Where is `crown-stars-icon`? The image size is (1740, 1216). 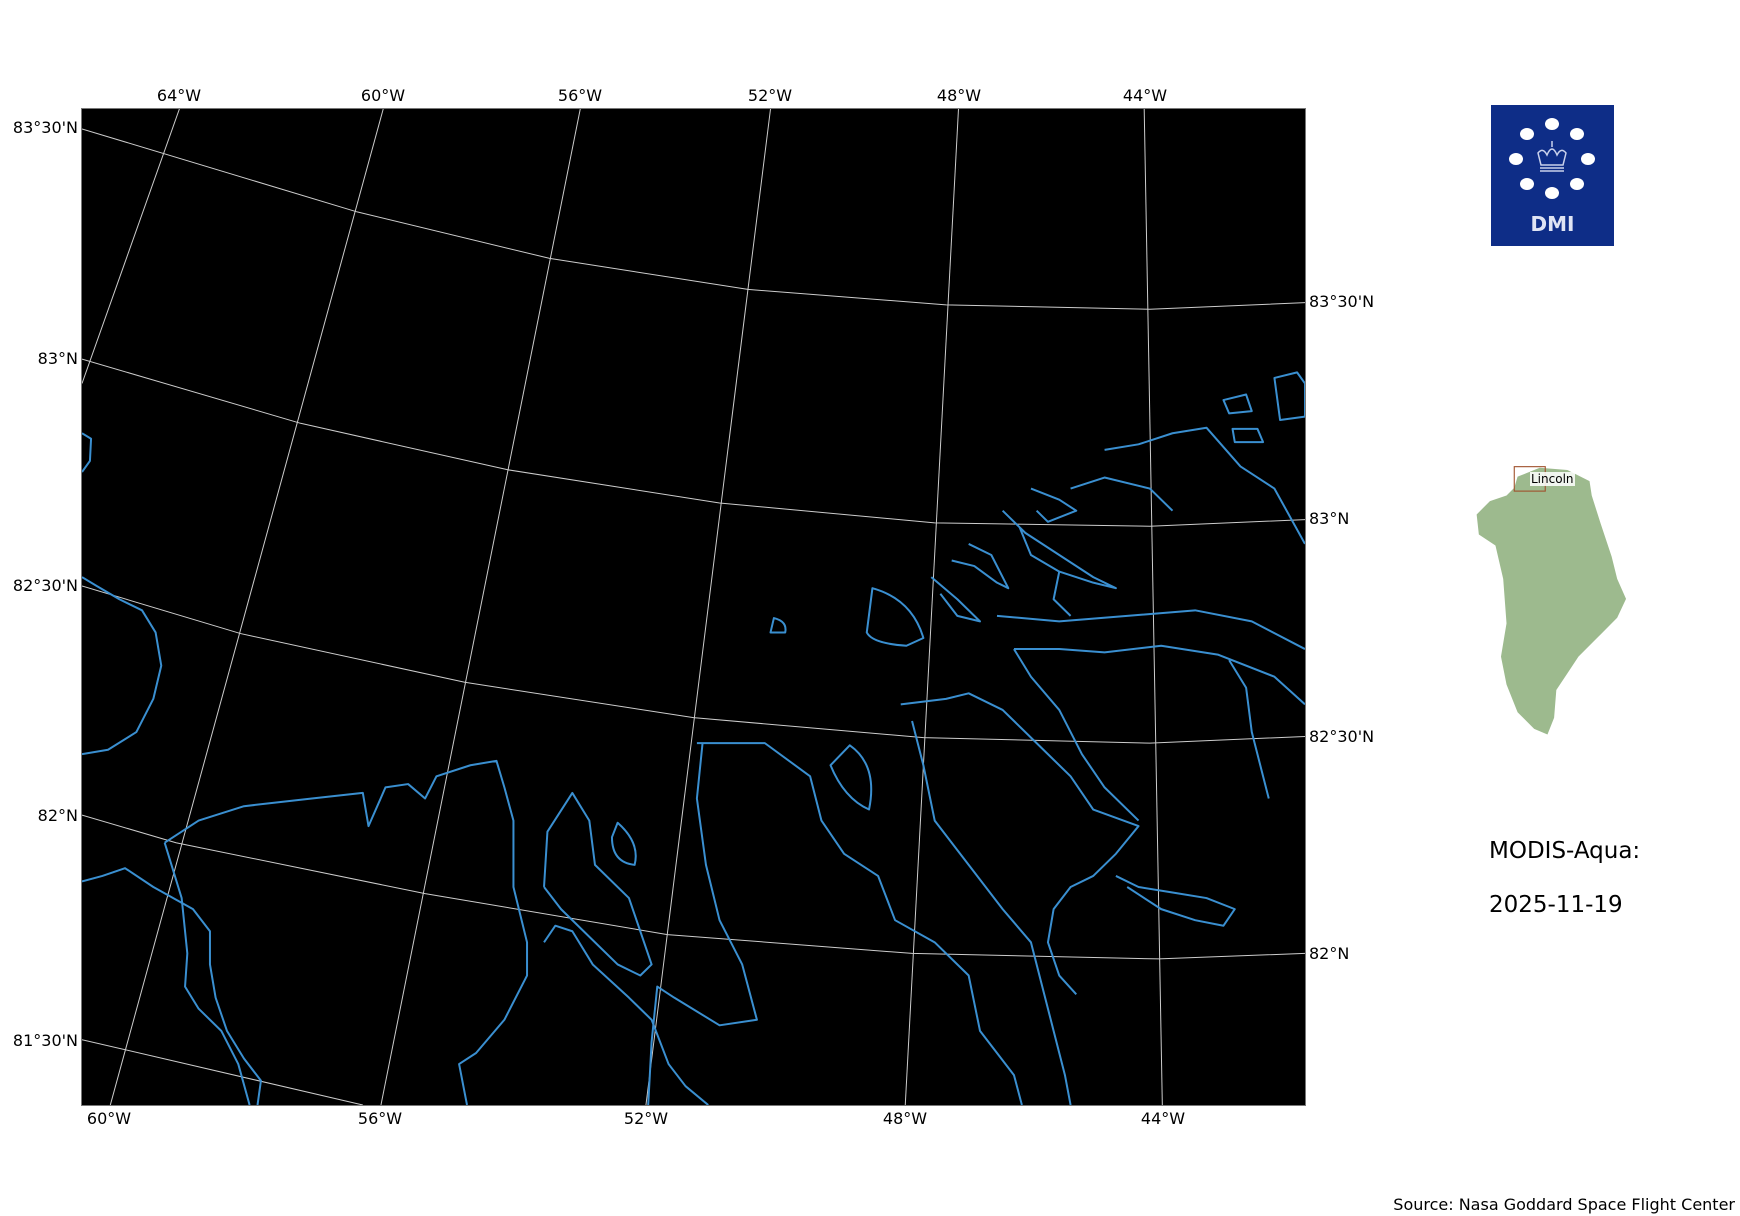 crown-stars-icon is located at coordinates (1552, 158).